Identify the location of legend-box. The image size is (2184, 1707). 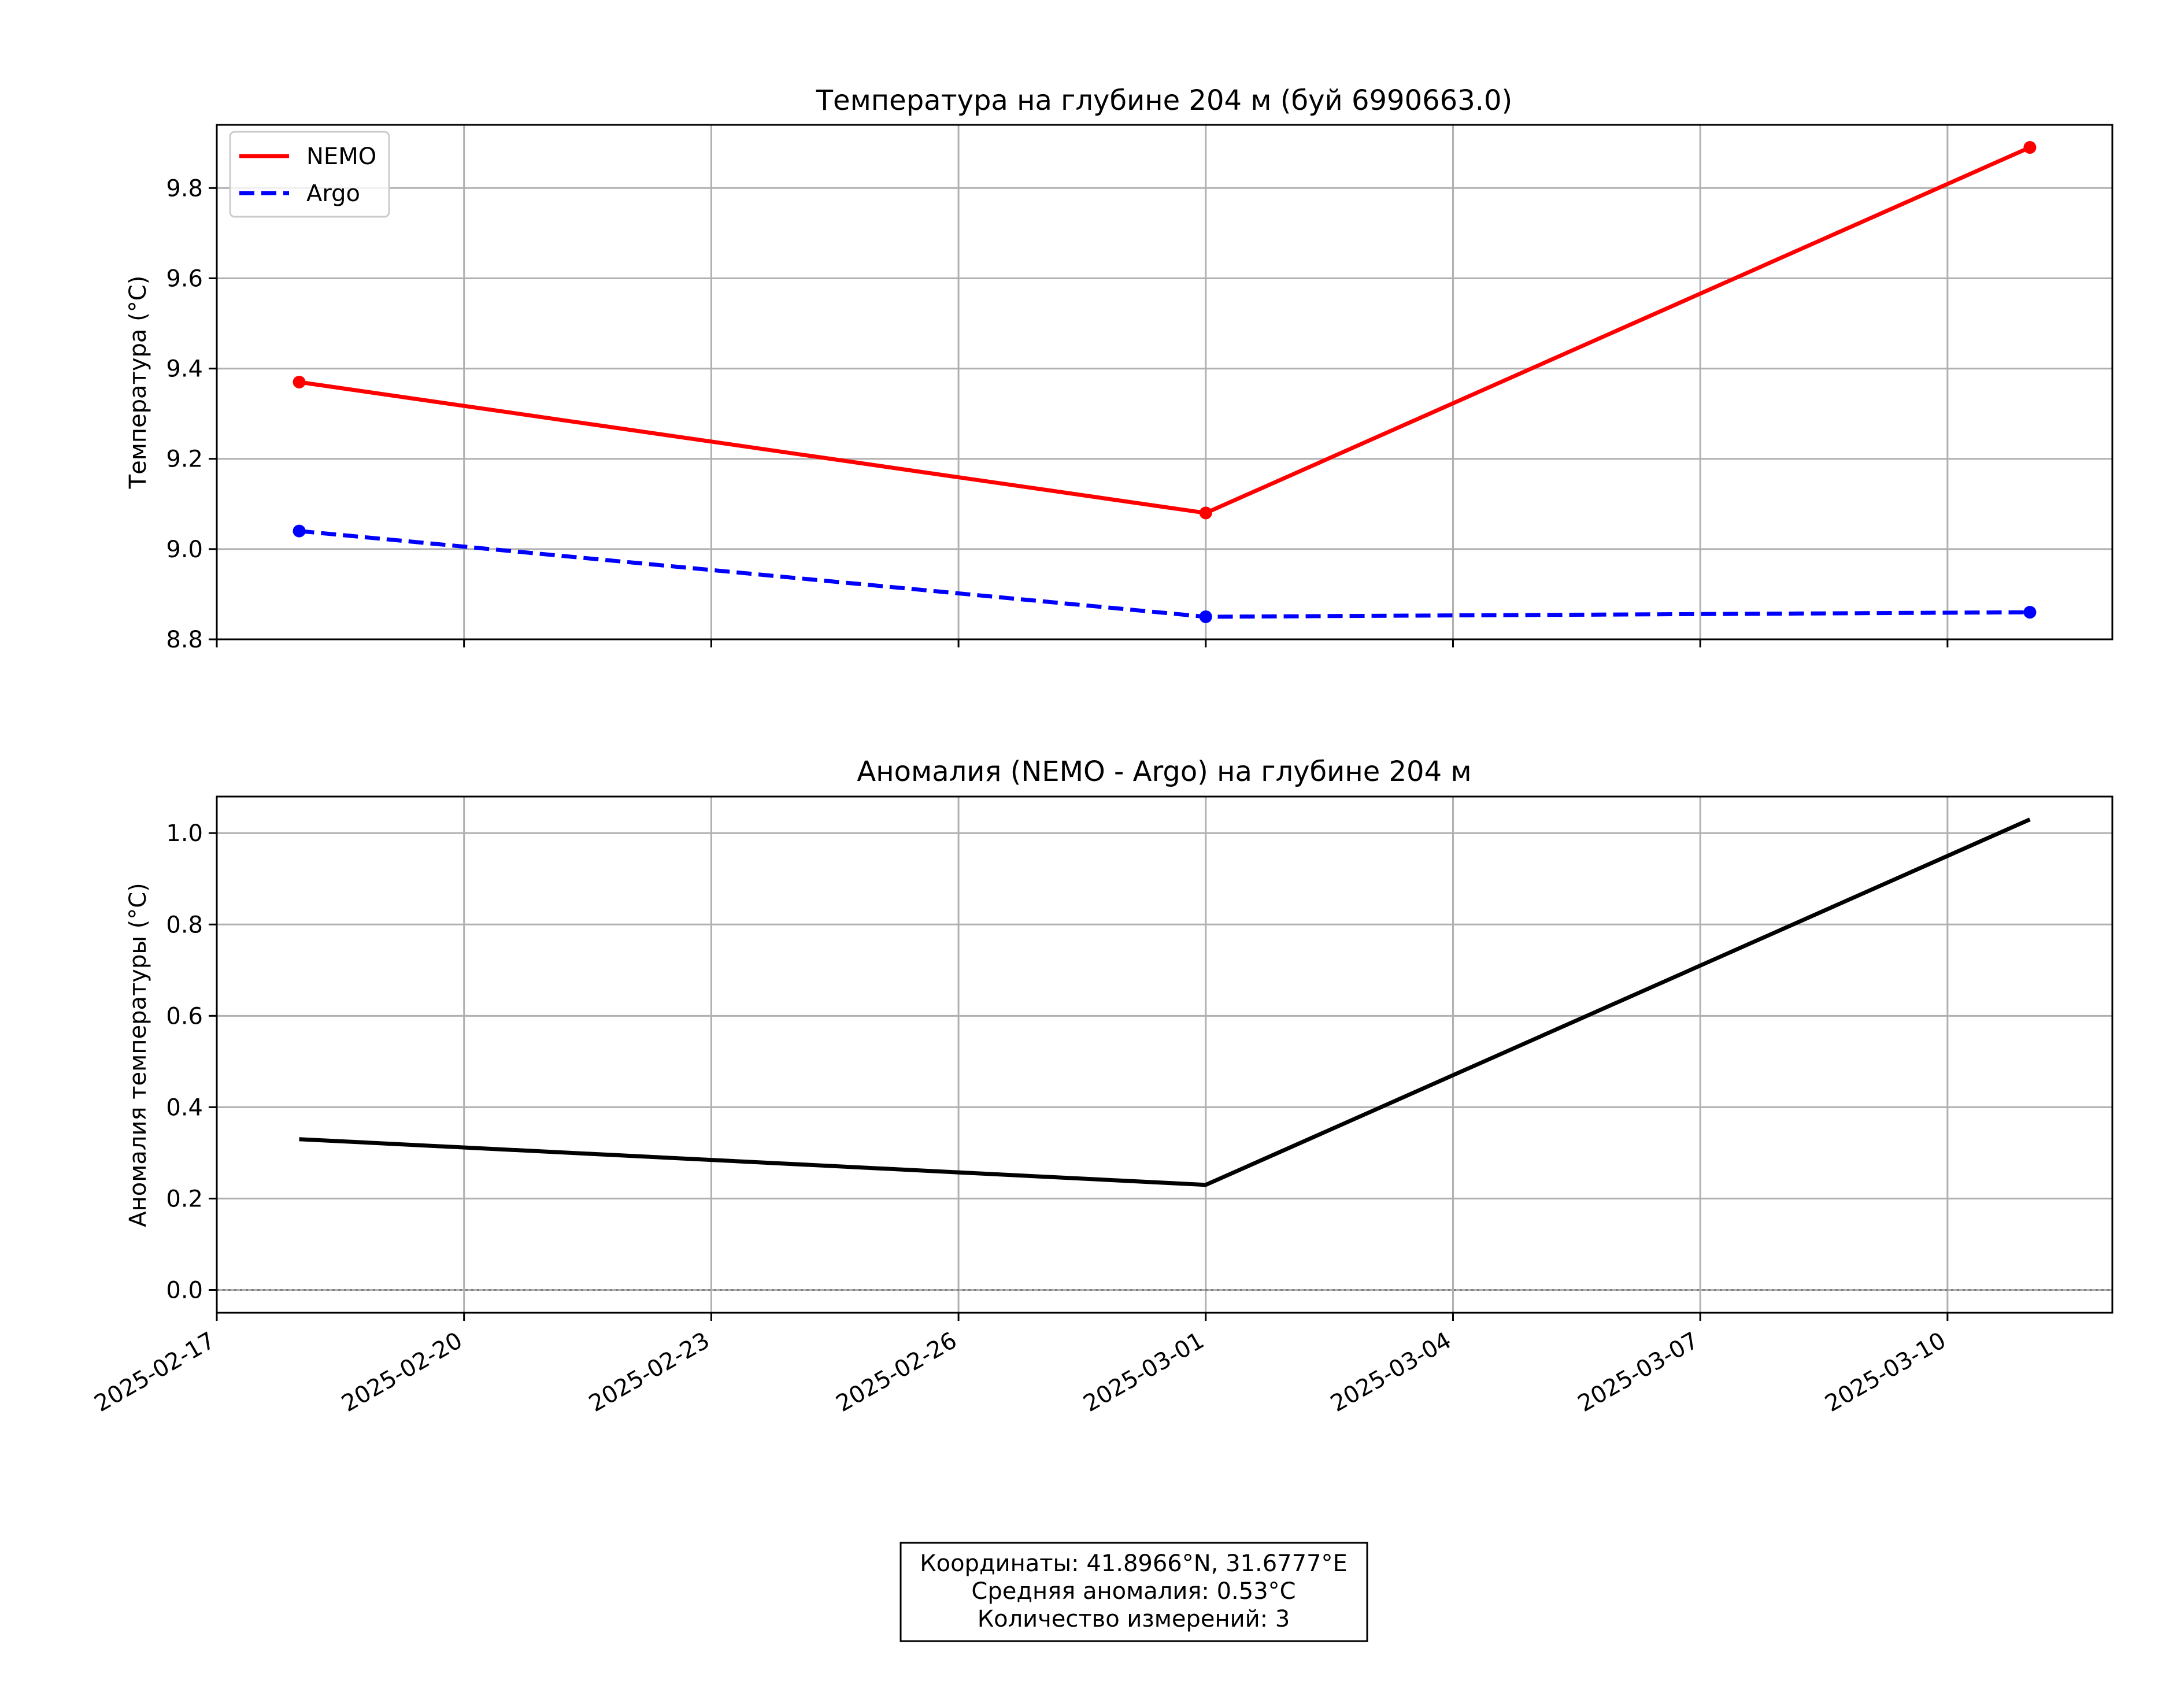
(309, 174).